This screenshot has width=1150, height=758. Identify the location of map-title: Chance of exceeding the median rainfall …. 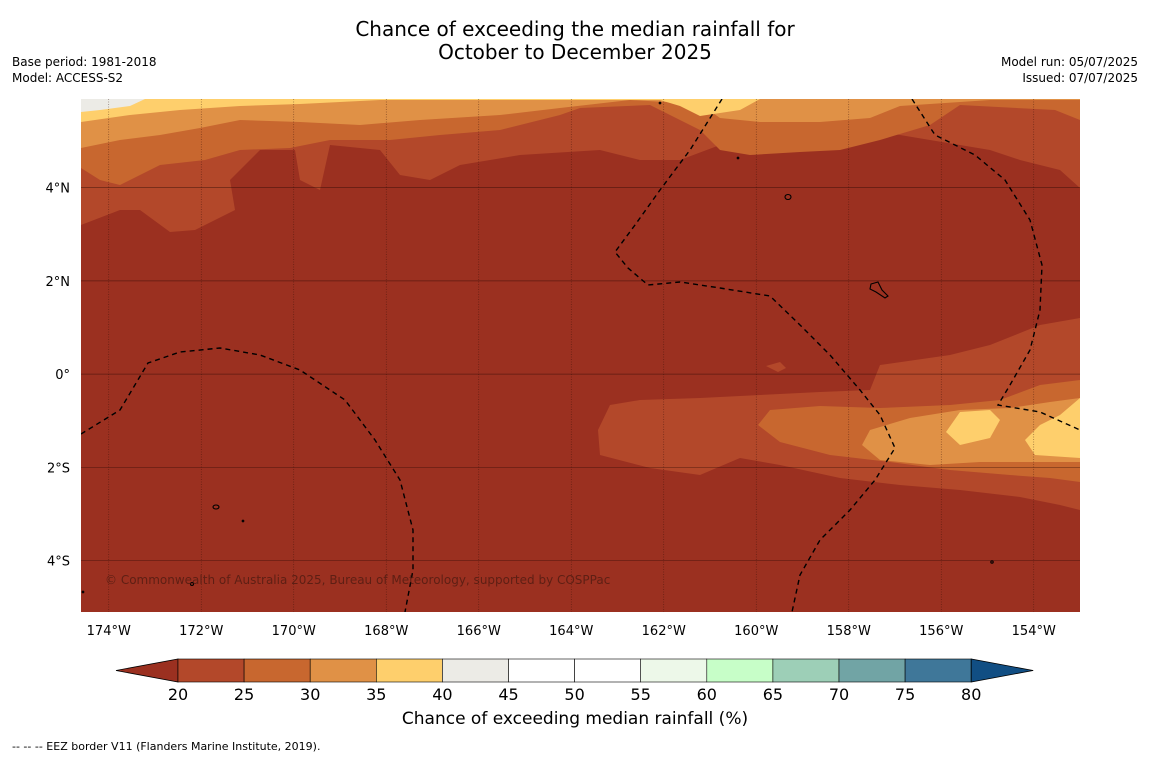
(575, 41).